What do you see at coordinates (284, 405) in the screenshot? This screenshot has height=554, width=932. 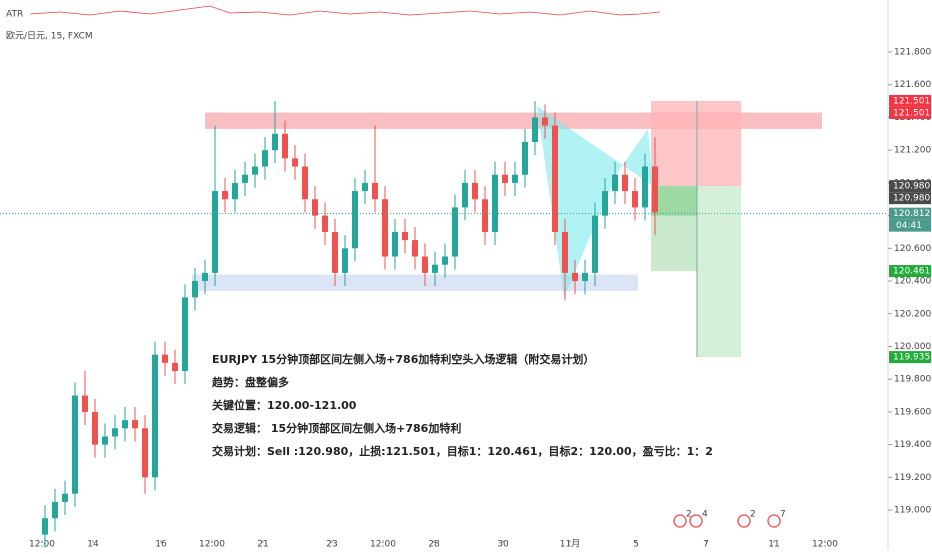 I see `annotation-line: 关键位置：120.00-121.00` at bounding box center [284, 405].